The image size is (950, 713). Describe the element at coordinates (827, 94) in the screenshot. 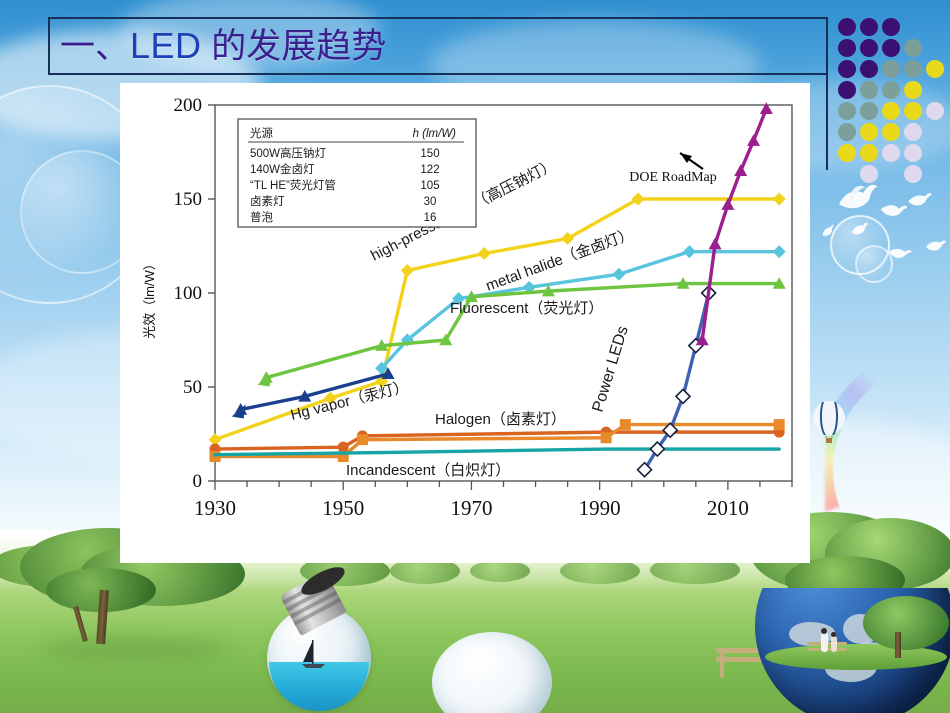

I see `title-rail-divider` at that location.